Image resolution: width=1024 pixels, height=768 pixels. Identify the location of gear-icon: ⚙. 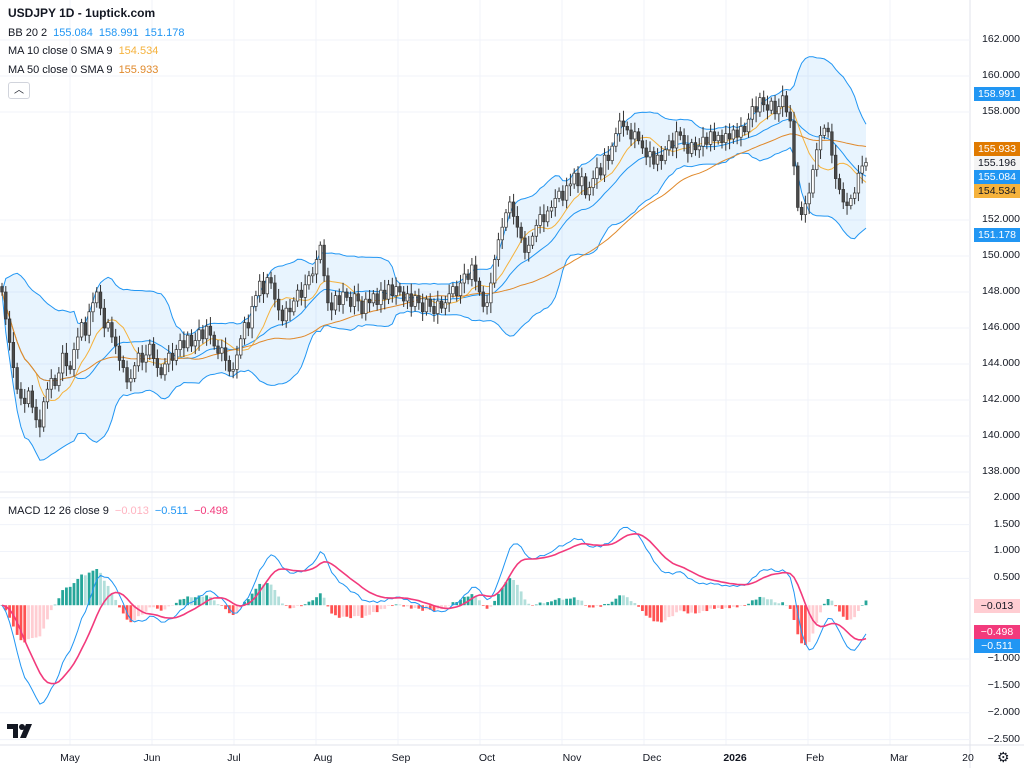
(1003, 757).